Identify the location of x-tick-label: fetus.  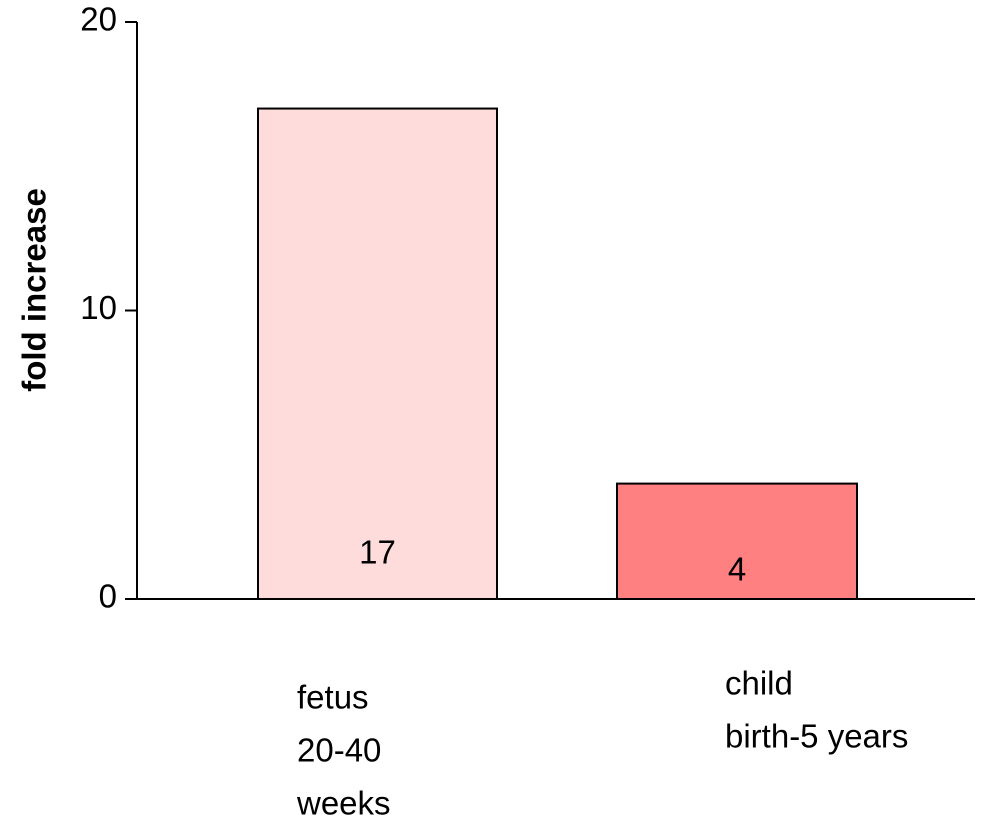
(333, 697).